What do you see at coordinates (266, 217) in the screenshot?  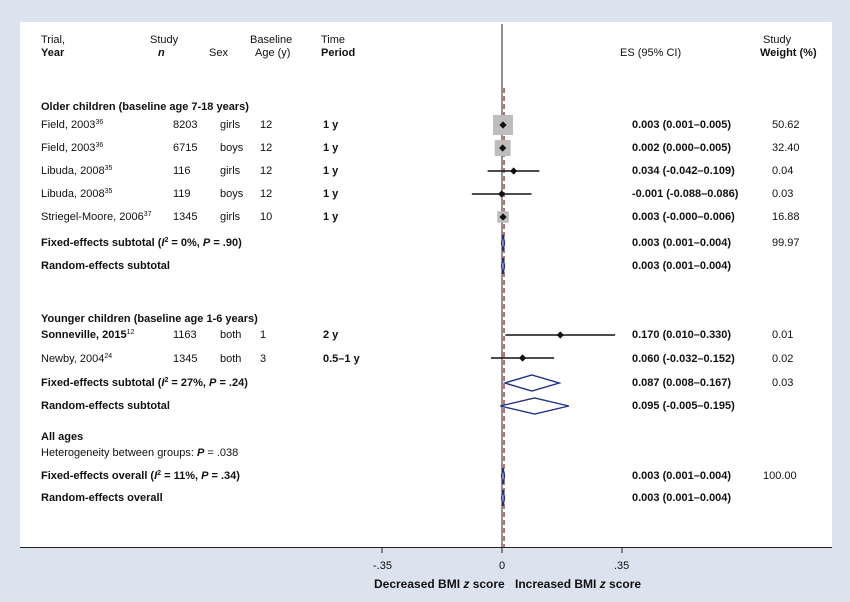 I see `study-age: 10` at bounding box center [266, 217].